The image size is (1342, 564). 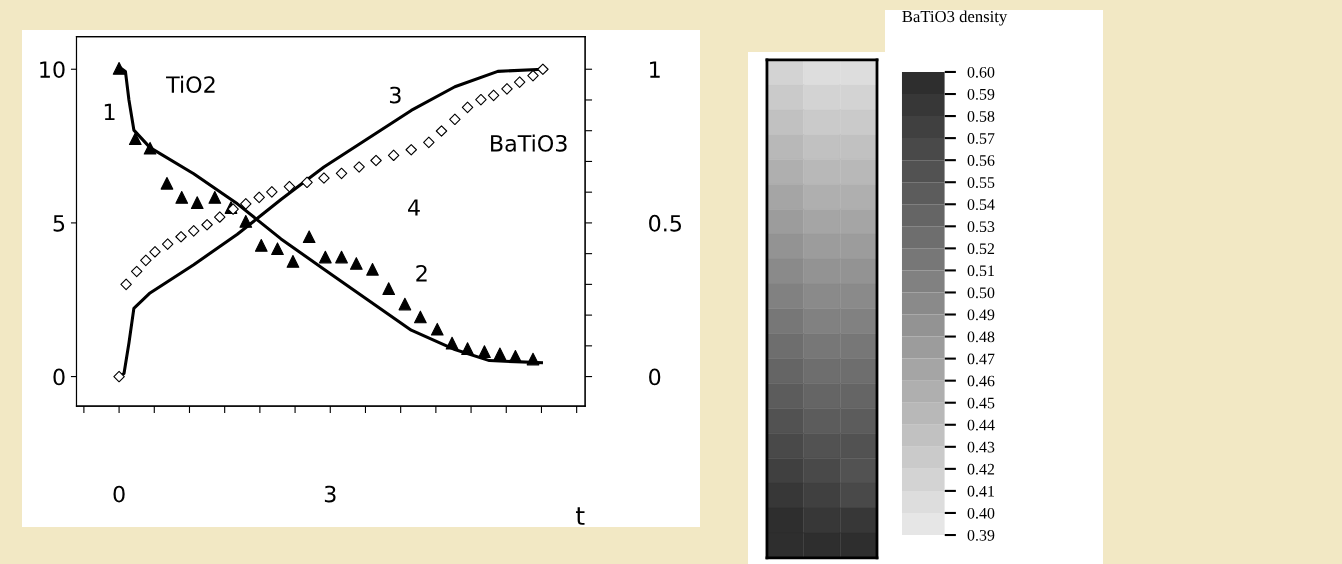 I want to click on color-bar-label: 0.55, so click(x=981, y=182).